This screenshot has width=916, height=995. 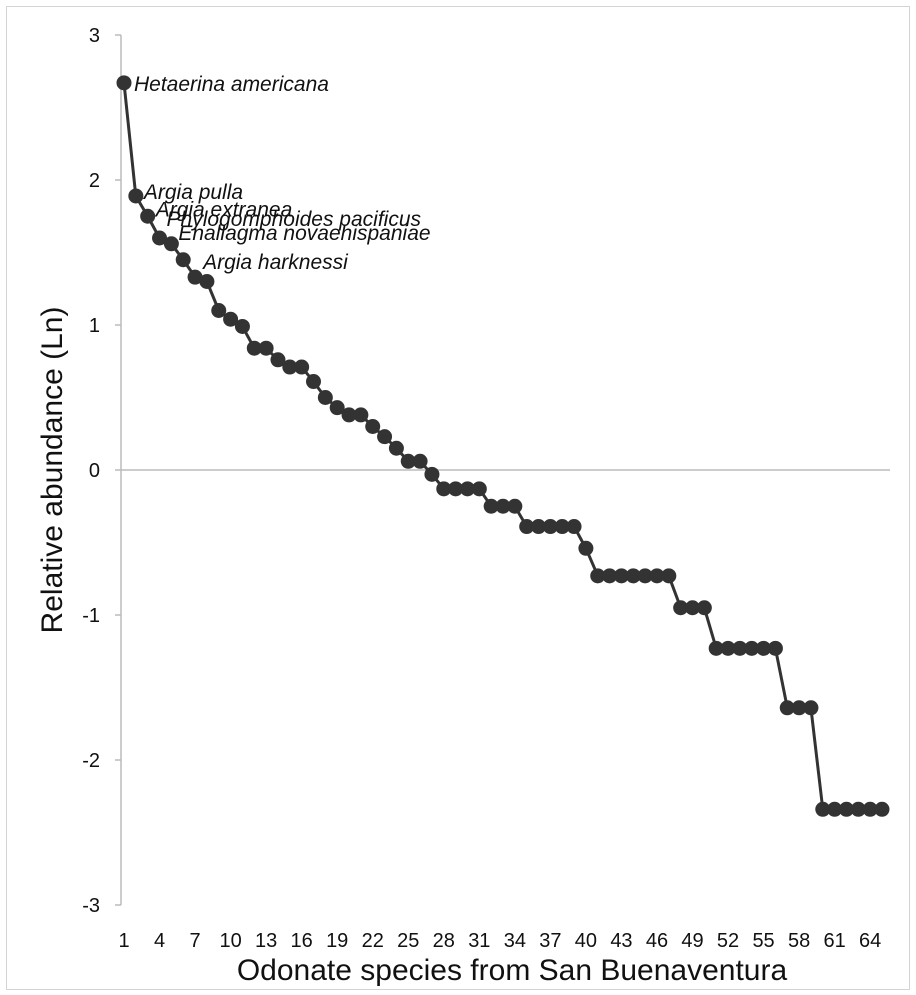 I want to click on x-tick-label: 61, so click(x=835, y=941).